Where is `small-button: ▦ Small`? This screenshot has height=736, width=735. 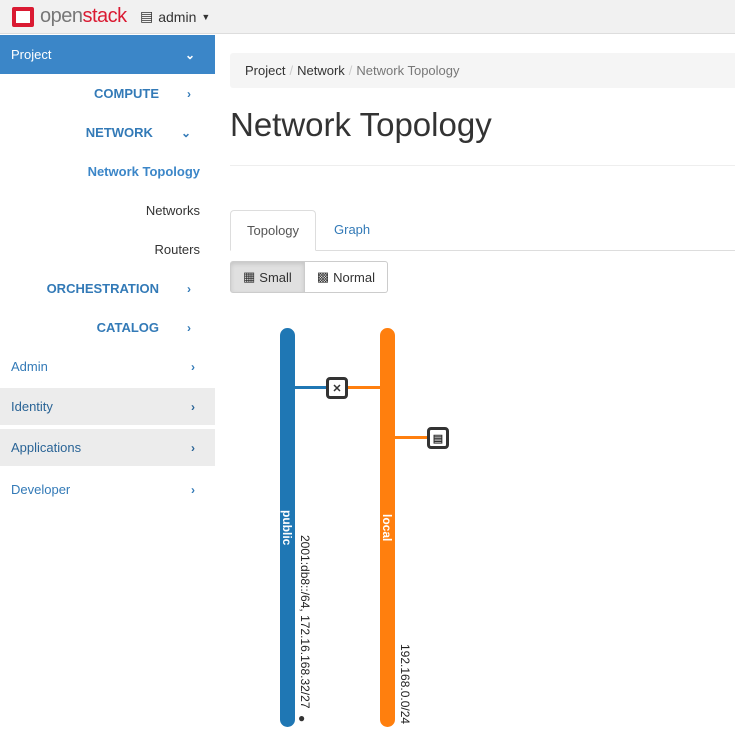
small-button: ▦ Small is located at coordinates (267, 277).